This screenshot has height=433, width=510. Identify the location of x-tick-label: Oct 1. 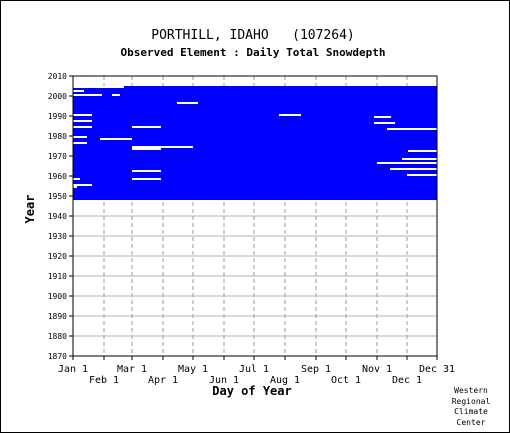
(346, 380).